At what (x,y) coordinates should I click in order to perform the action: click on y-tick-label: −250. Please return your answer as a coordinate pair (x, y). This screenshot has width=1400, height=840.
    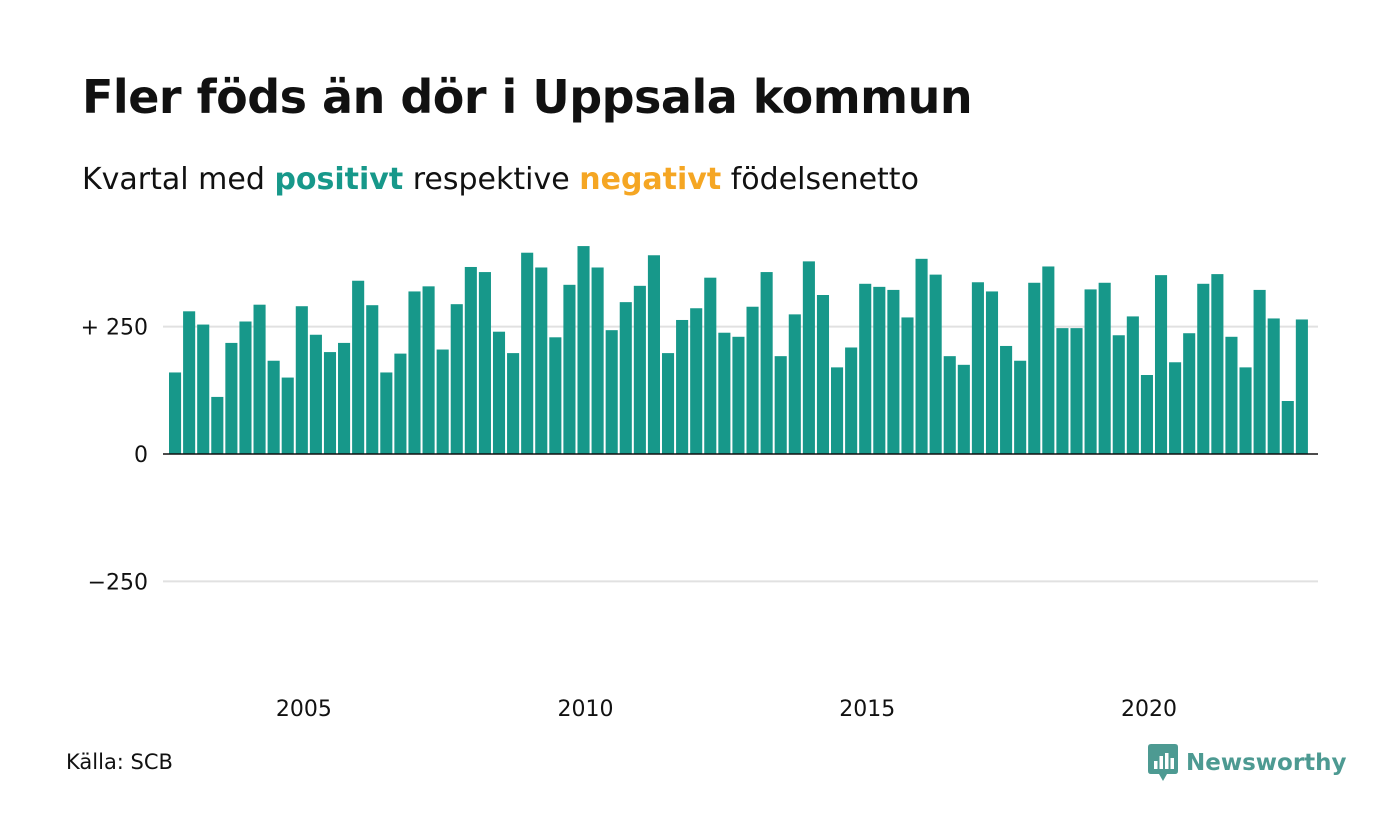
    Looking at the image, I should click on (118, 582).